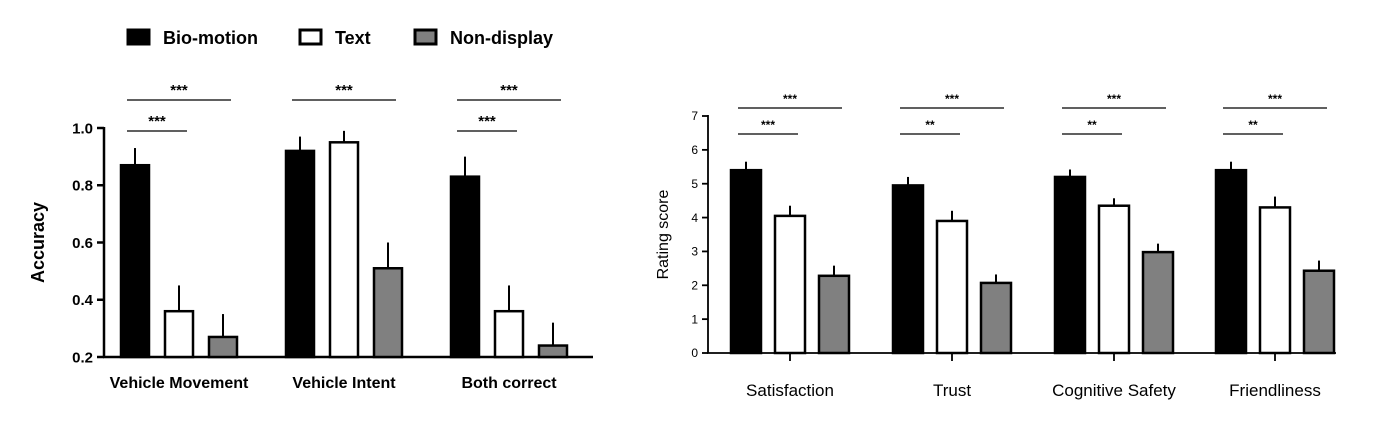  What do you see at coordinates (82, 128) in the screenshot?
I see `y-tick-label: 1.0` at bounding box center [82, 128].